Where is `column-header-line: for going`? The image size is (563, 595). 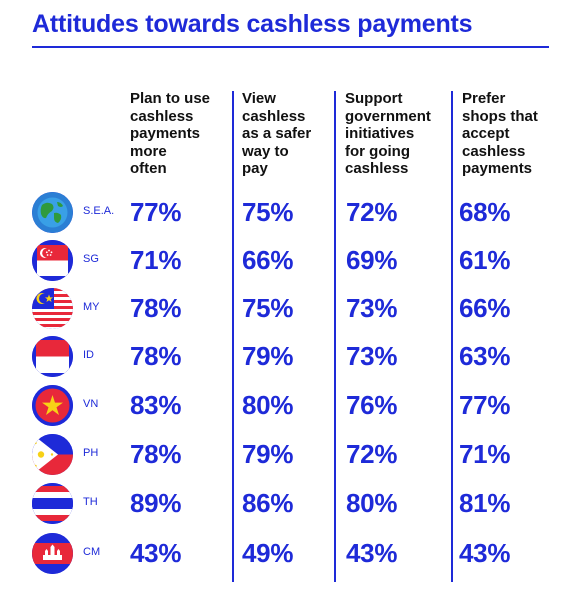 column-header-line: for going is located at coordinates (377, 151).